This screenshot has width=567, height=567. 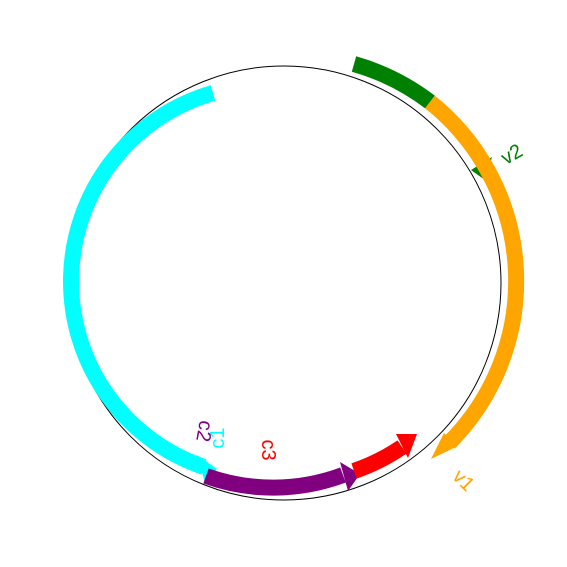 I want to click on feature-v1-arrowhead, so click(x=444, y=446).